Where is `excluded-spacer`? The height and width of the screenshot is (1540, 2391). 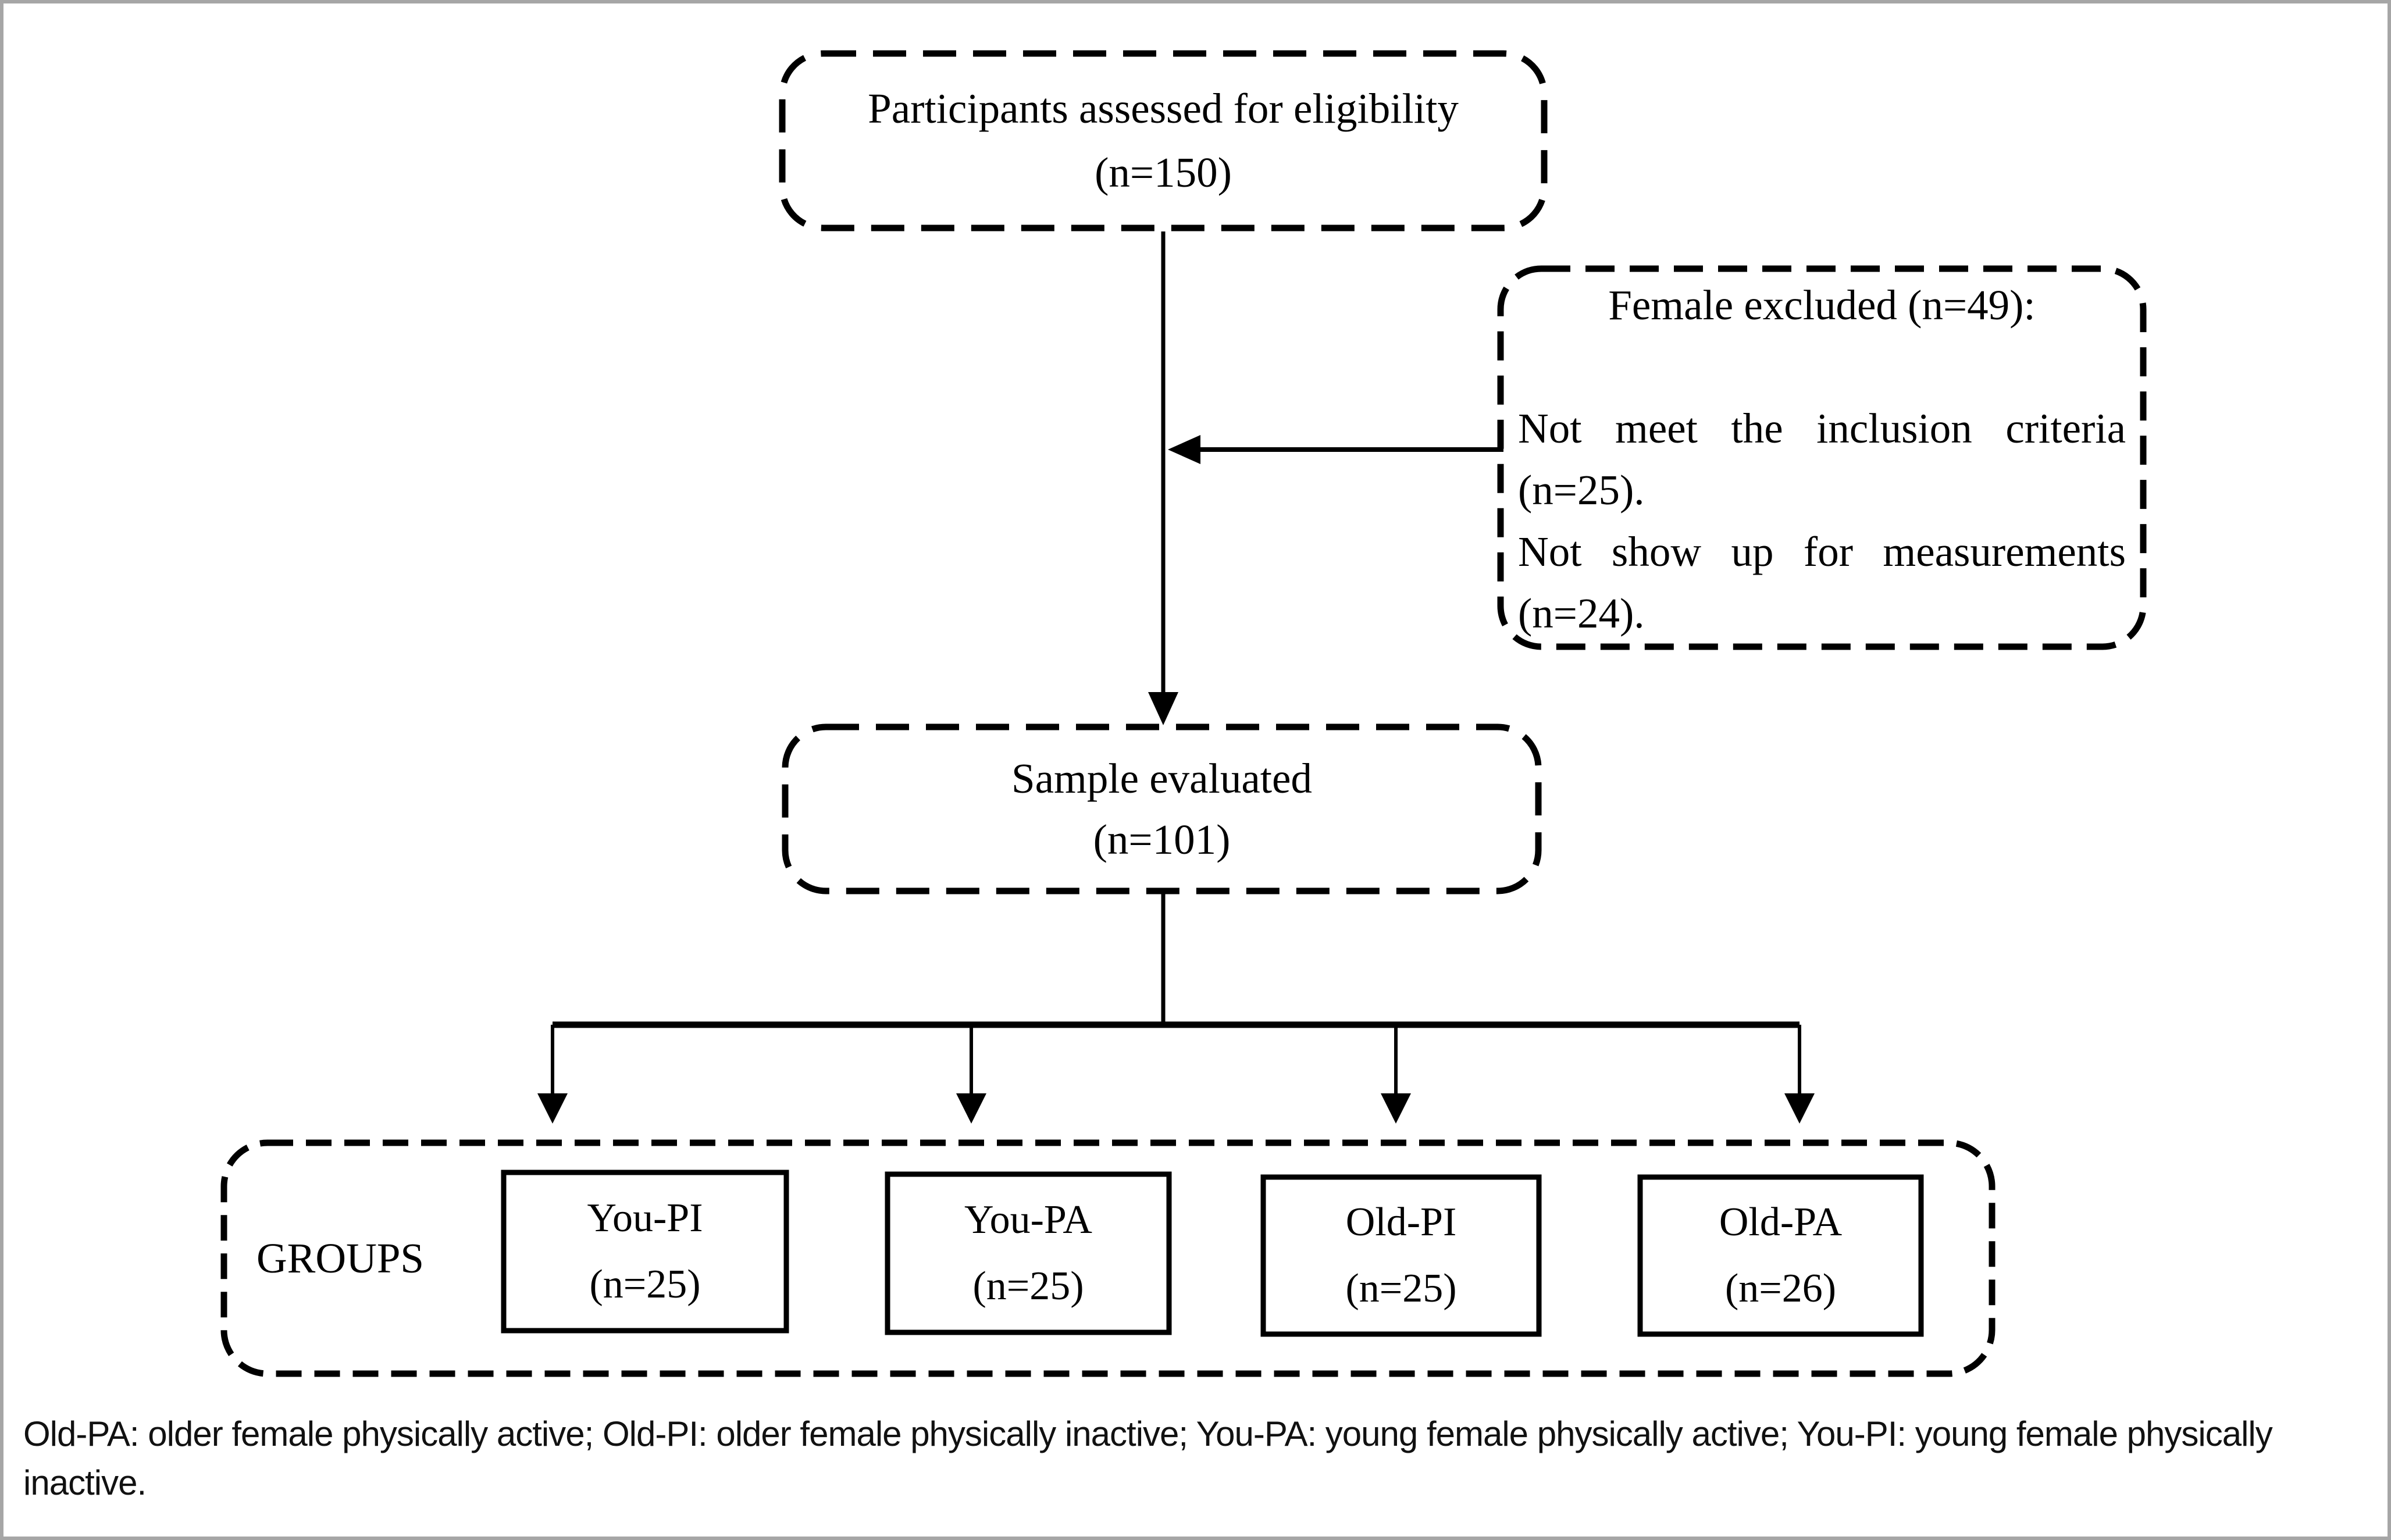
excluded-spacer is located at coordinates (1822, 367).